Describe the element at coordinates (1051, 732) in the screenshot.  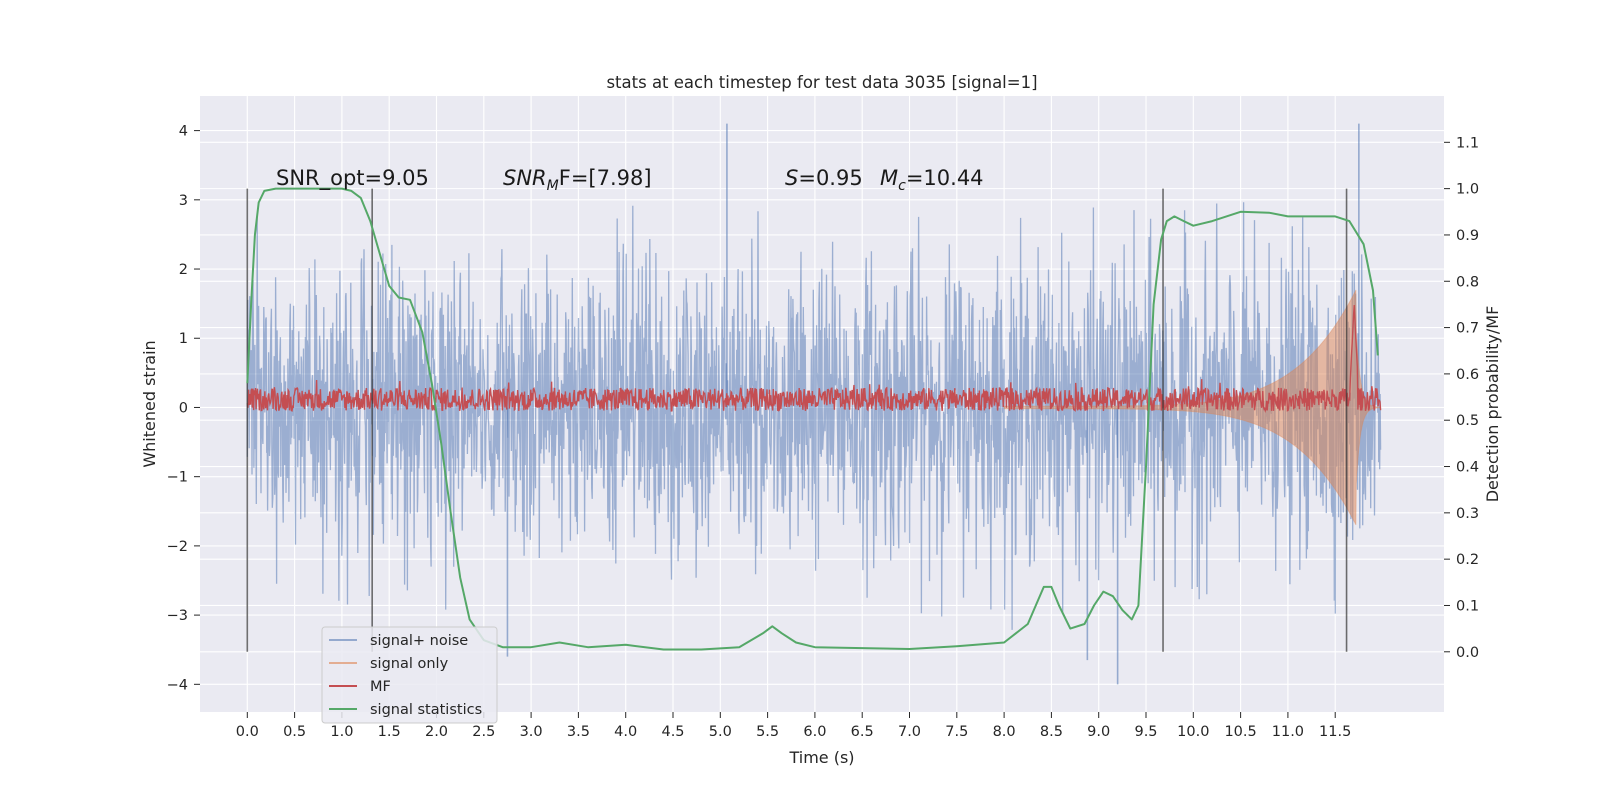
I see `x-tick-label-17: 8.5` at that location.